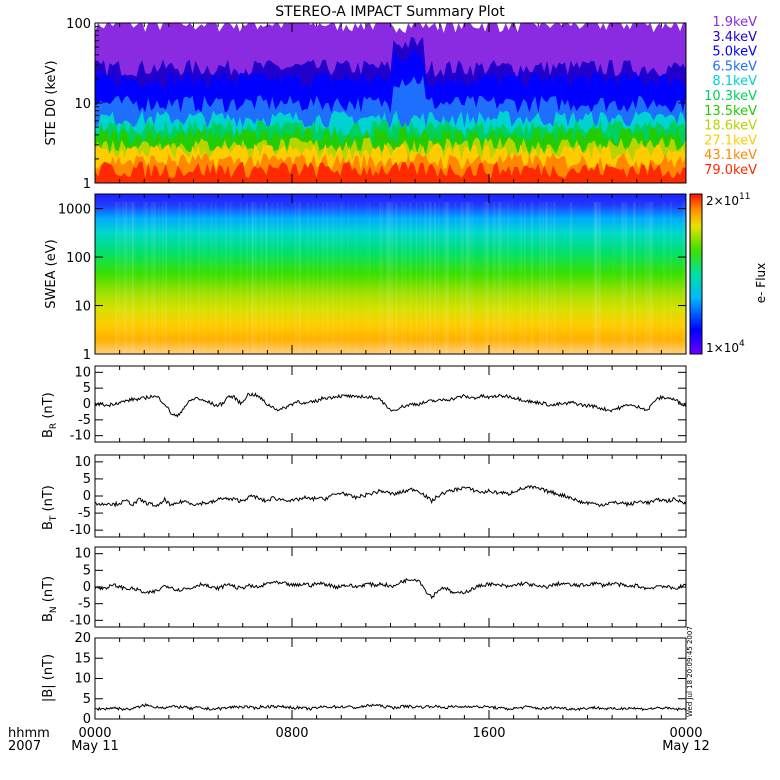 The height and width of the screenshot is (780, 780). I want to click on trace-line, so click(390, 405).